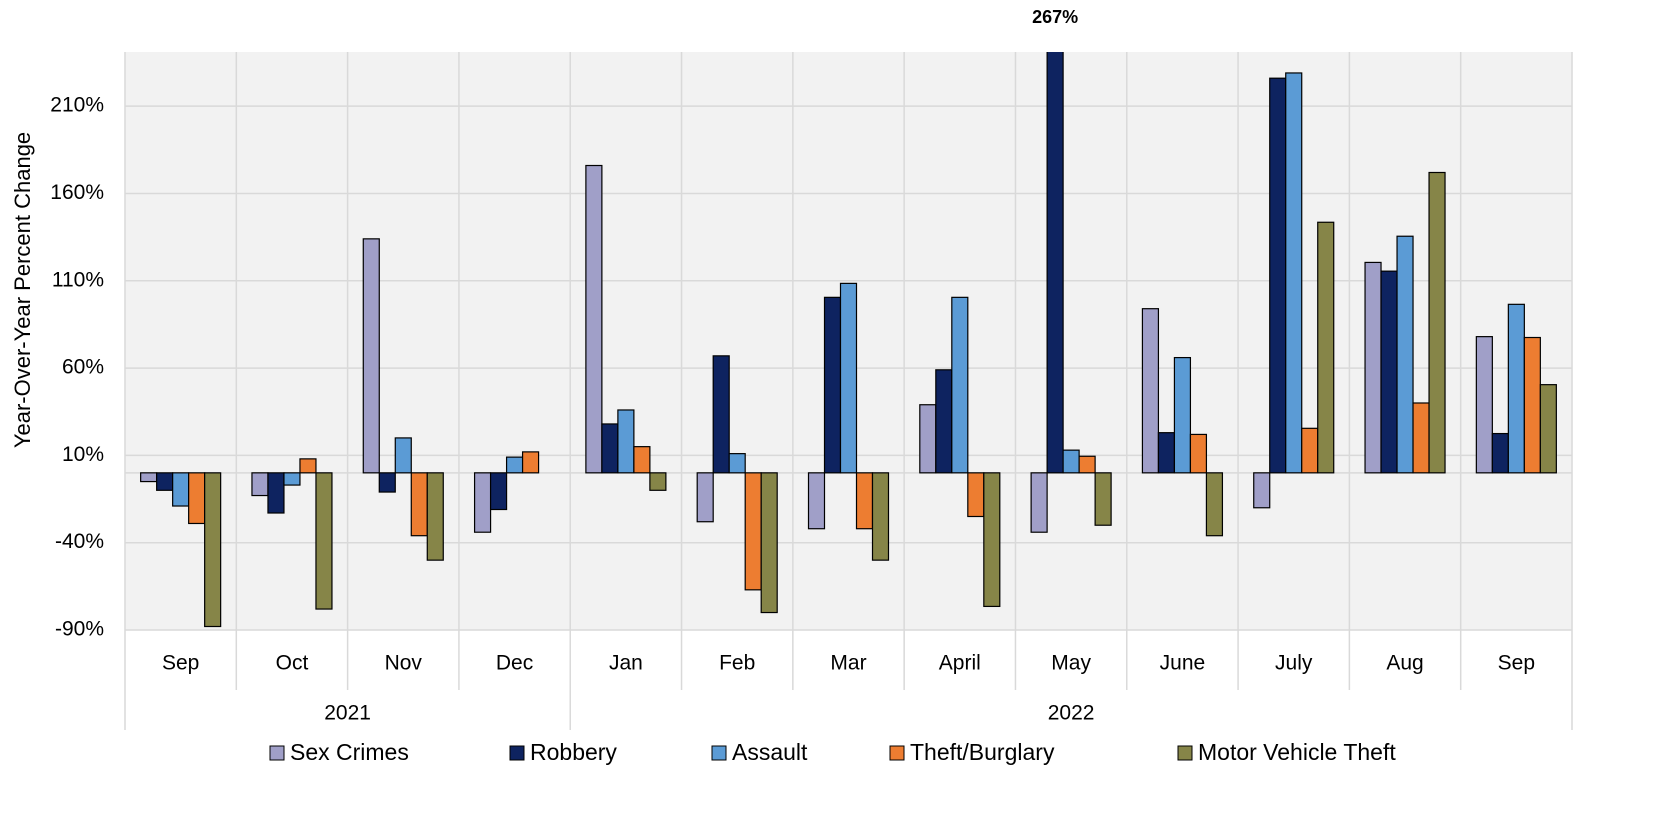  What do you see at coordinates (573, 752) in the screenshot?
I see `legend-label: Robbery` at bounding box center [573, 752].